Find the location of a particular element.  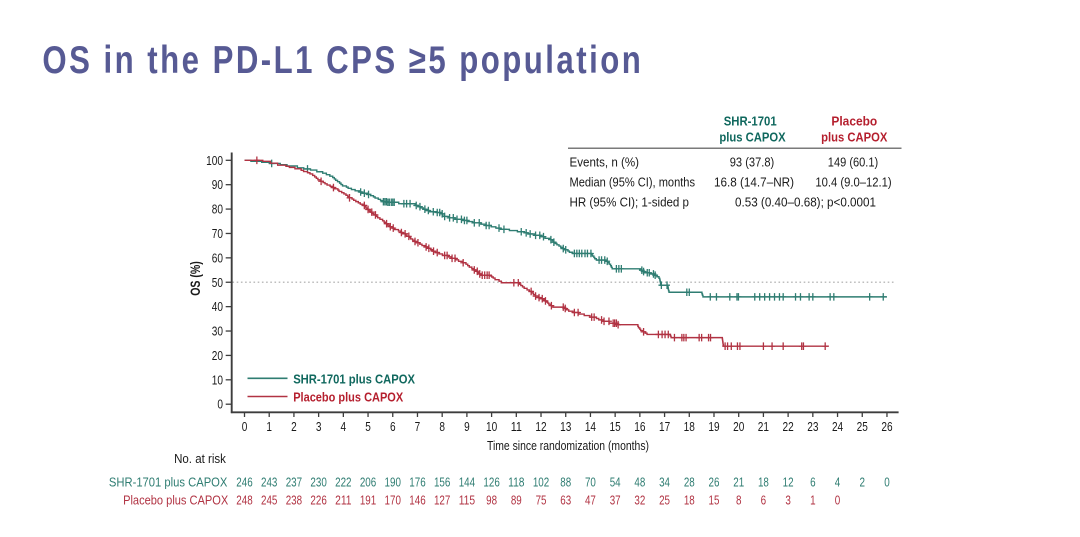

svg-text: 100 is located at coordinates (214, 160).